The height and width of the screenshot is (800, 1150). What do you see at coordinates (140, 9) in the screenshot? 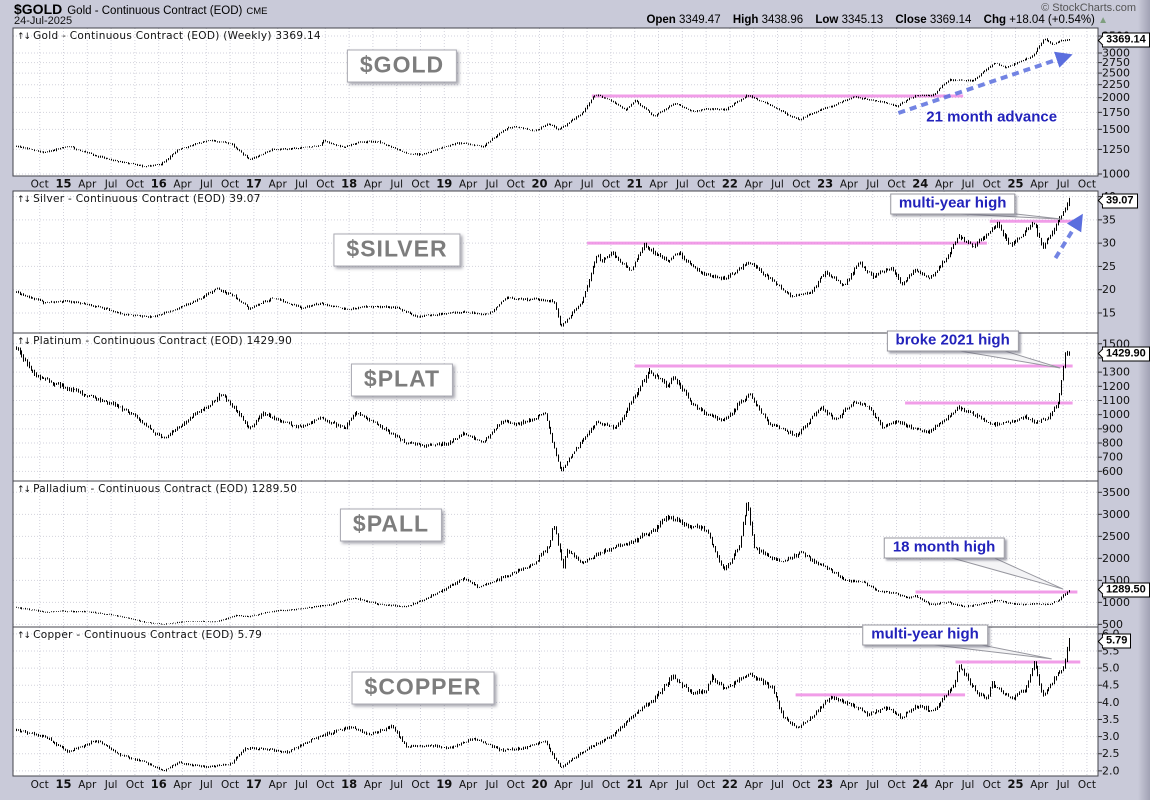
I see `header-symbol-line: $GOLD Gold - Continuous Contract (EOD) CME` at bounding box center [140, 9].